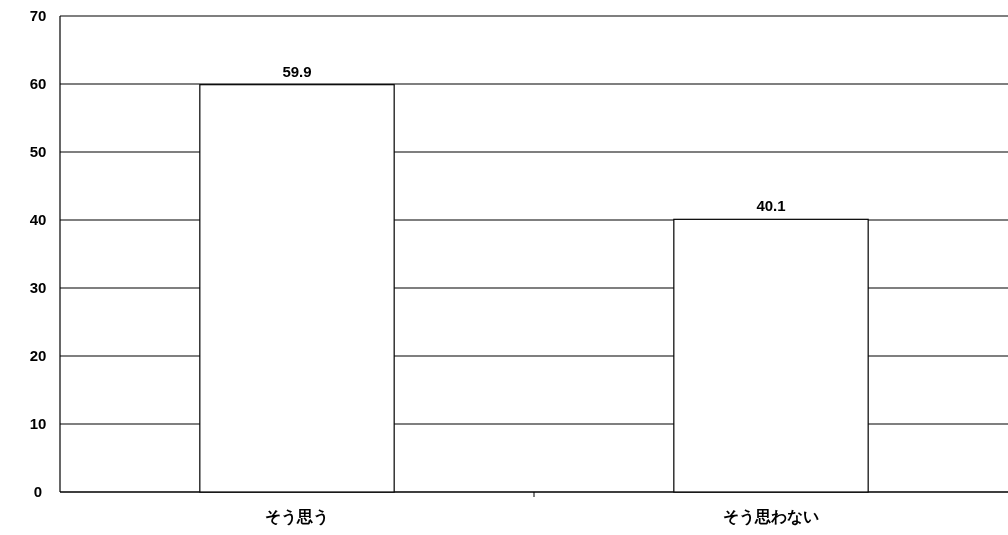  I want to click on y-tick-label: 70, so click(38, 15).